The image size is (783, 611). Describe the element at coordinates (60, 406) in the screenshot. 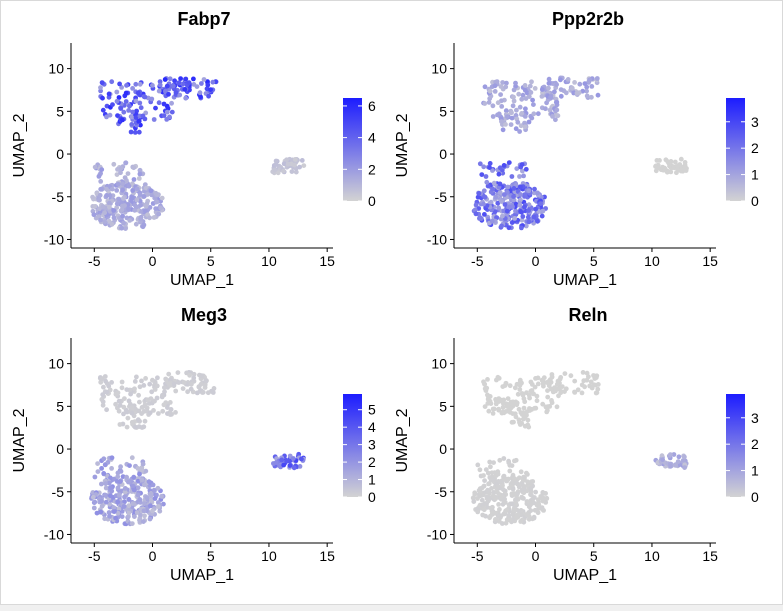

I see `y-tick-label: 5` at that location.